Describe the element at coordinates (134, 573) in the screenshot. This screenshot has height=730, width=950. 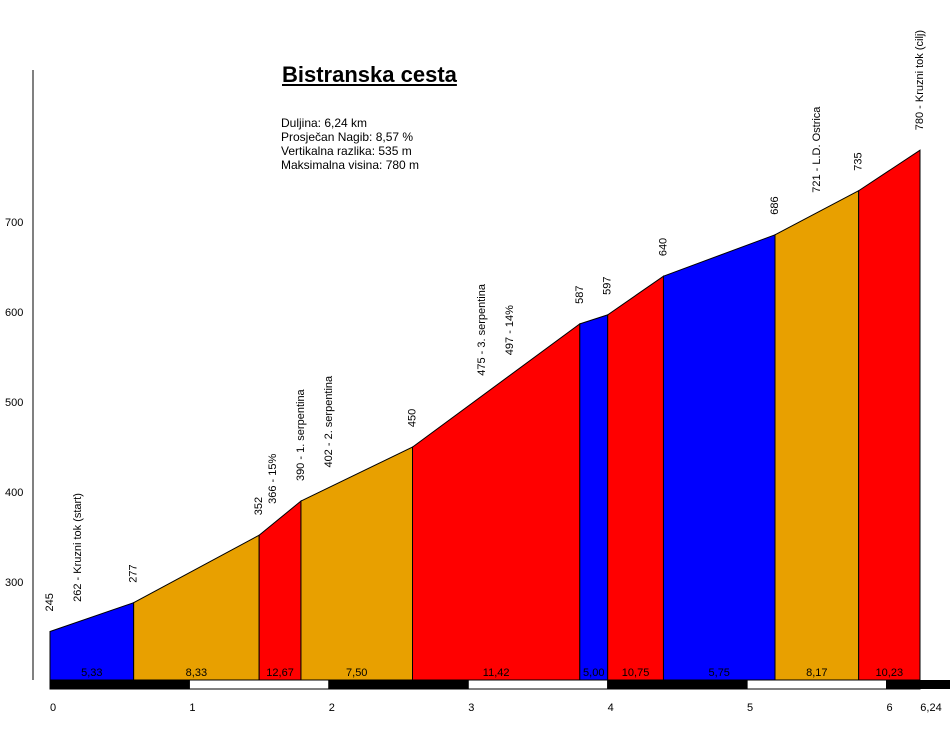
I see `elevation-annotation-3: 277` at that location.